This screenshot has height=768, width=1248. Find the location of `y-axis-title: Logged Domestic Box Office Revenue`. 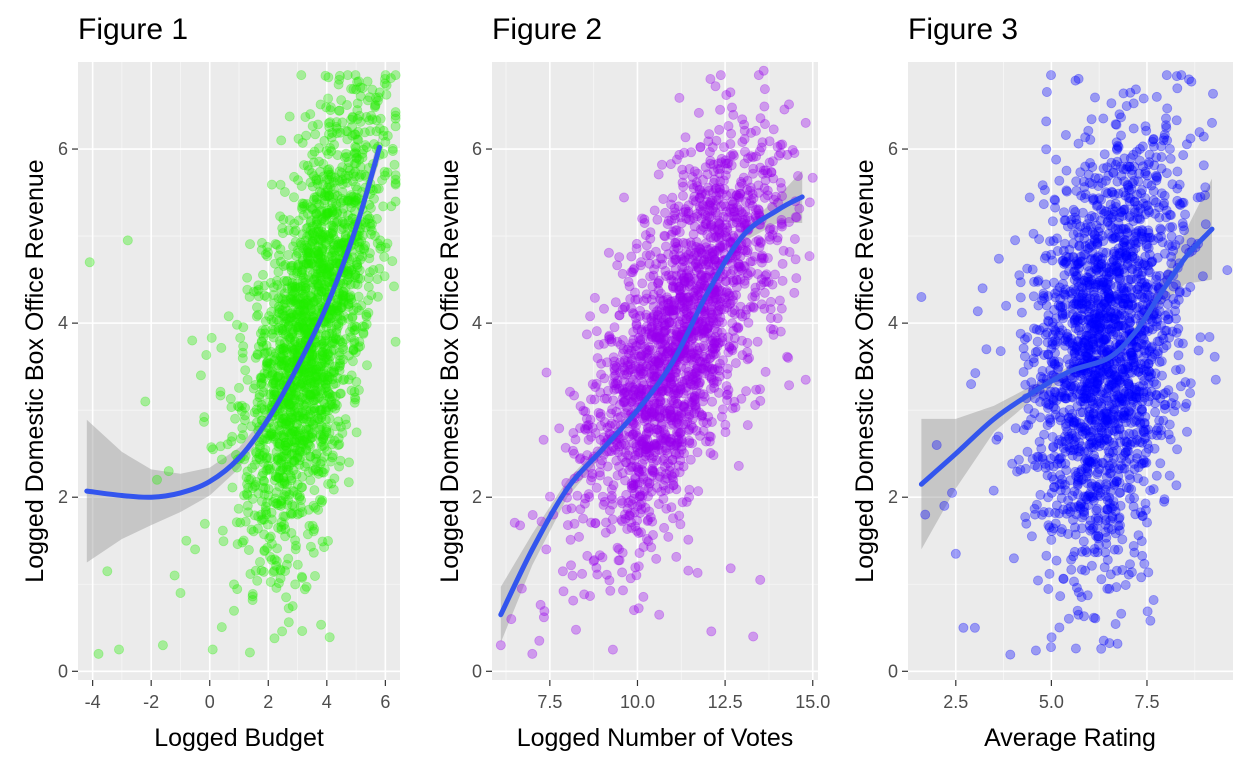

y-axis-title: Logged Domestic Box Office Revenue is located at coordinates (450, 370).